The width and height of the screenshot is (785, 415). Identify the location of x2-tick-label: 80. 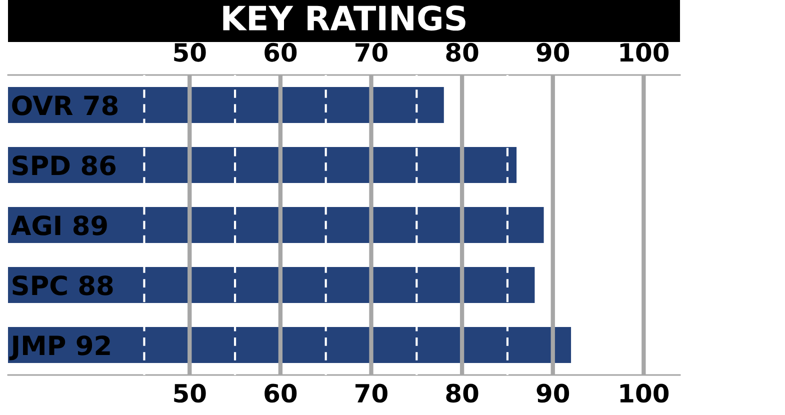
(462, 52).